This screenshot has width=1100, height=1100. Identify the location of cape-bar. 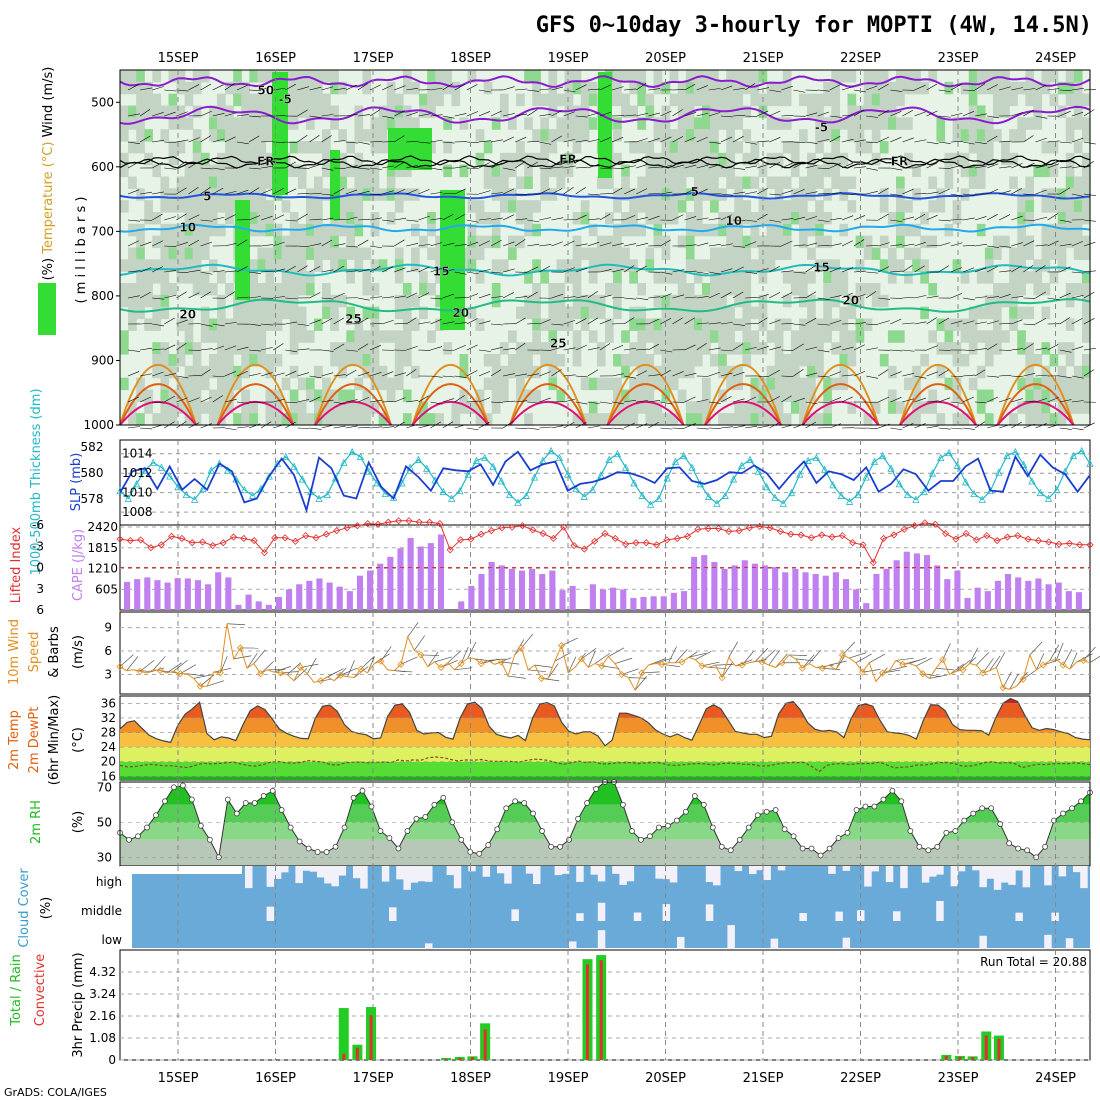
(552, 590).